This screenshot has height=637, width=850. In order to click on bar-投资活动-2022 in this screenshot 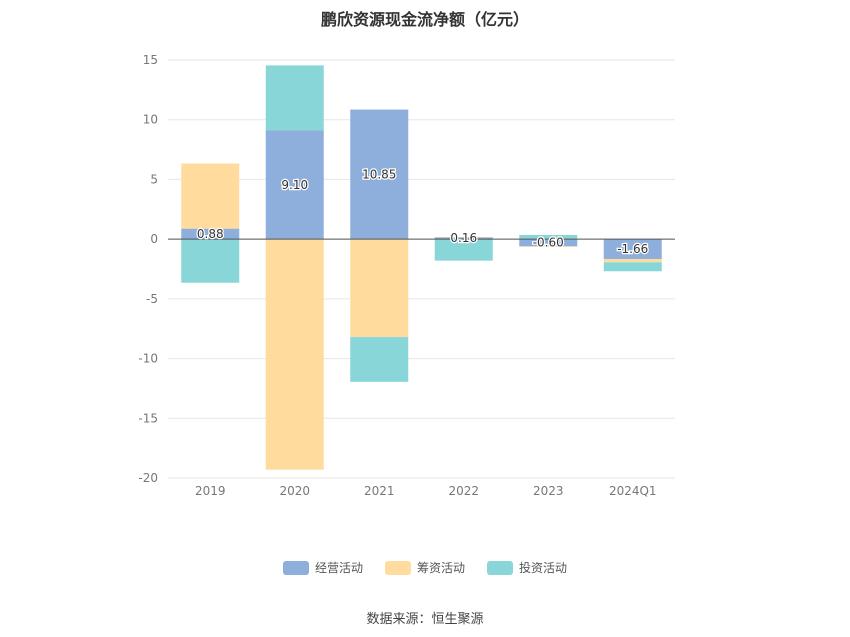, I will do `click(463, 250)`.